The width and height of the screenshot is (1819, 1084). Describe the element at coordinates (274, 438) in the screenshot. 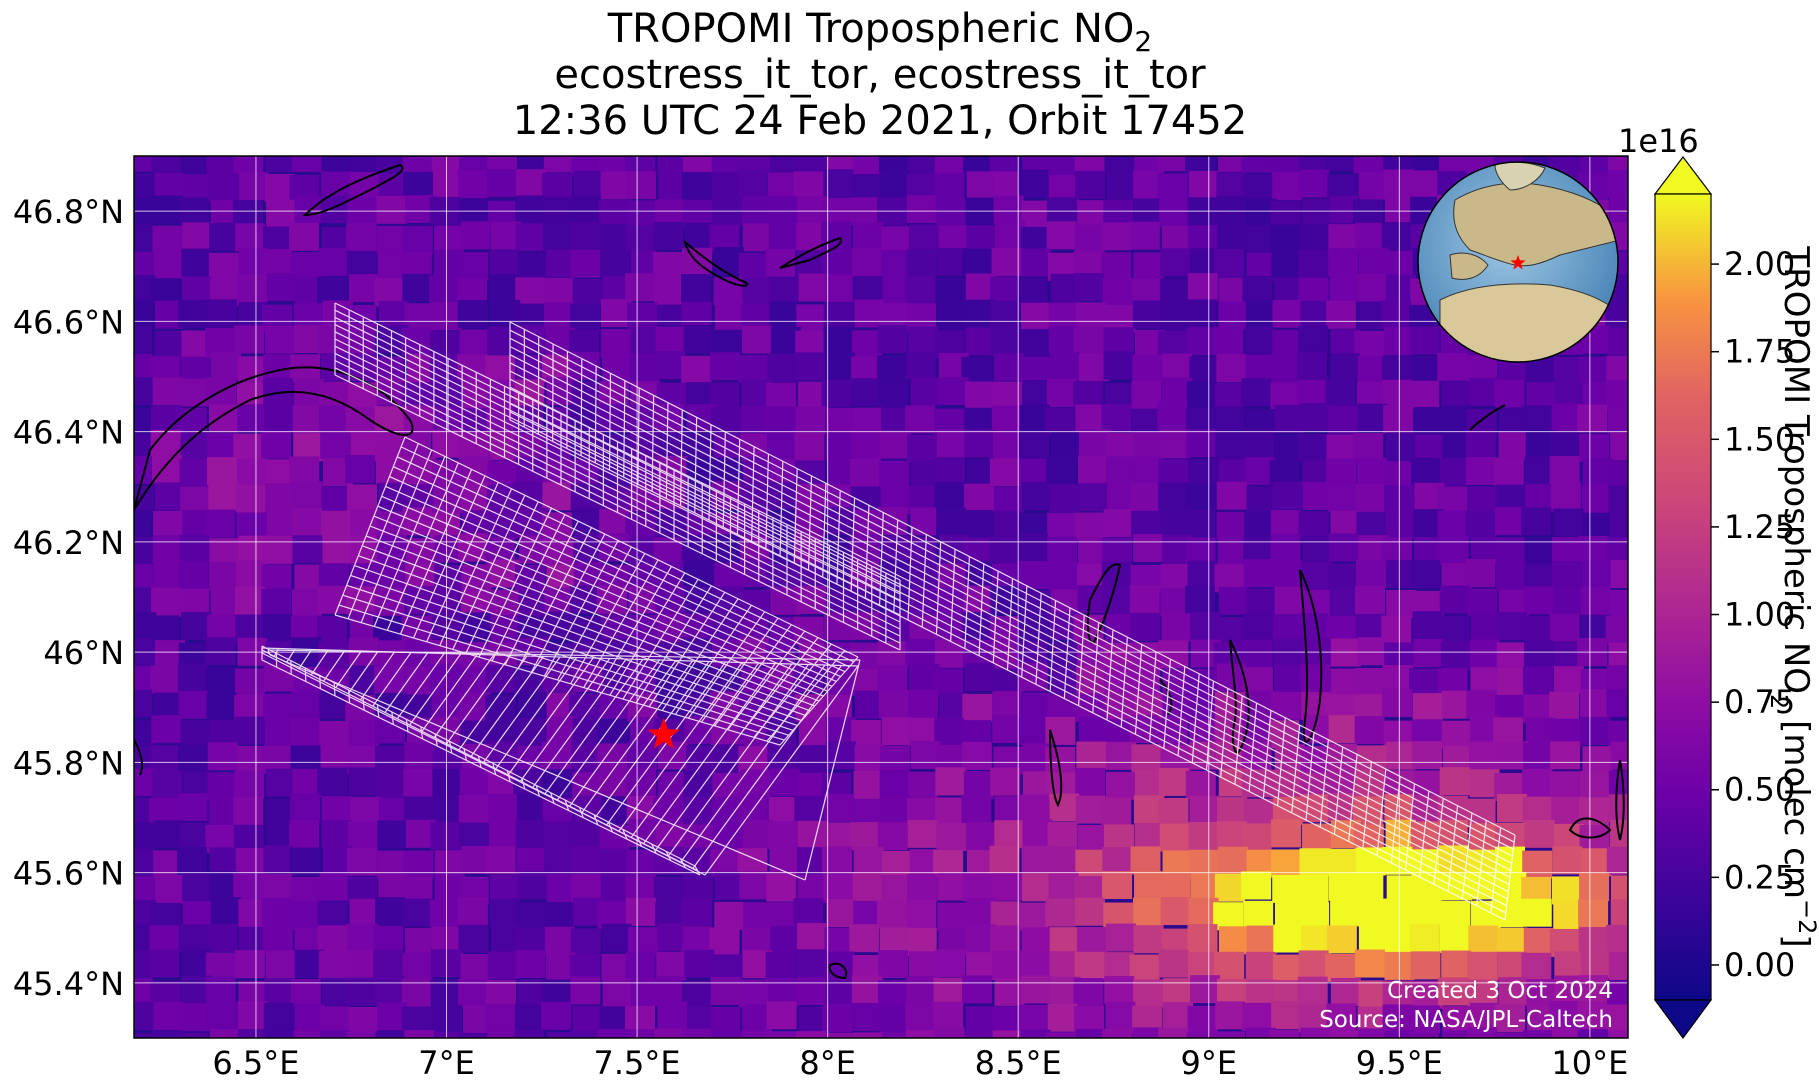

I see `lake-geneva-coast` at that location.